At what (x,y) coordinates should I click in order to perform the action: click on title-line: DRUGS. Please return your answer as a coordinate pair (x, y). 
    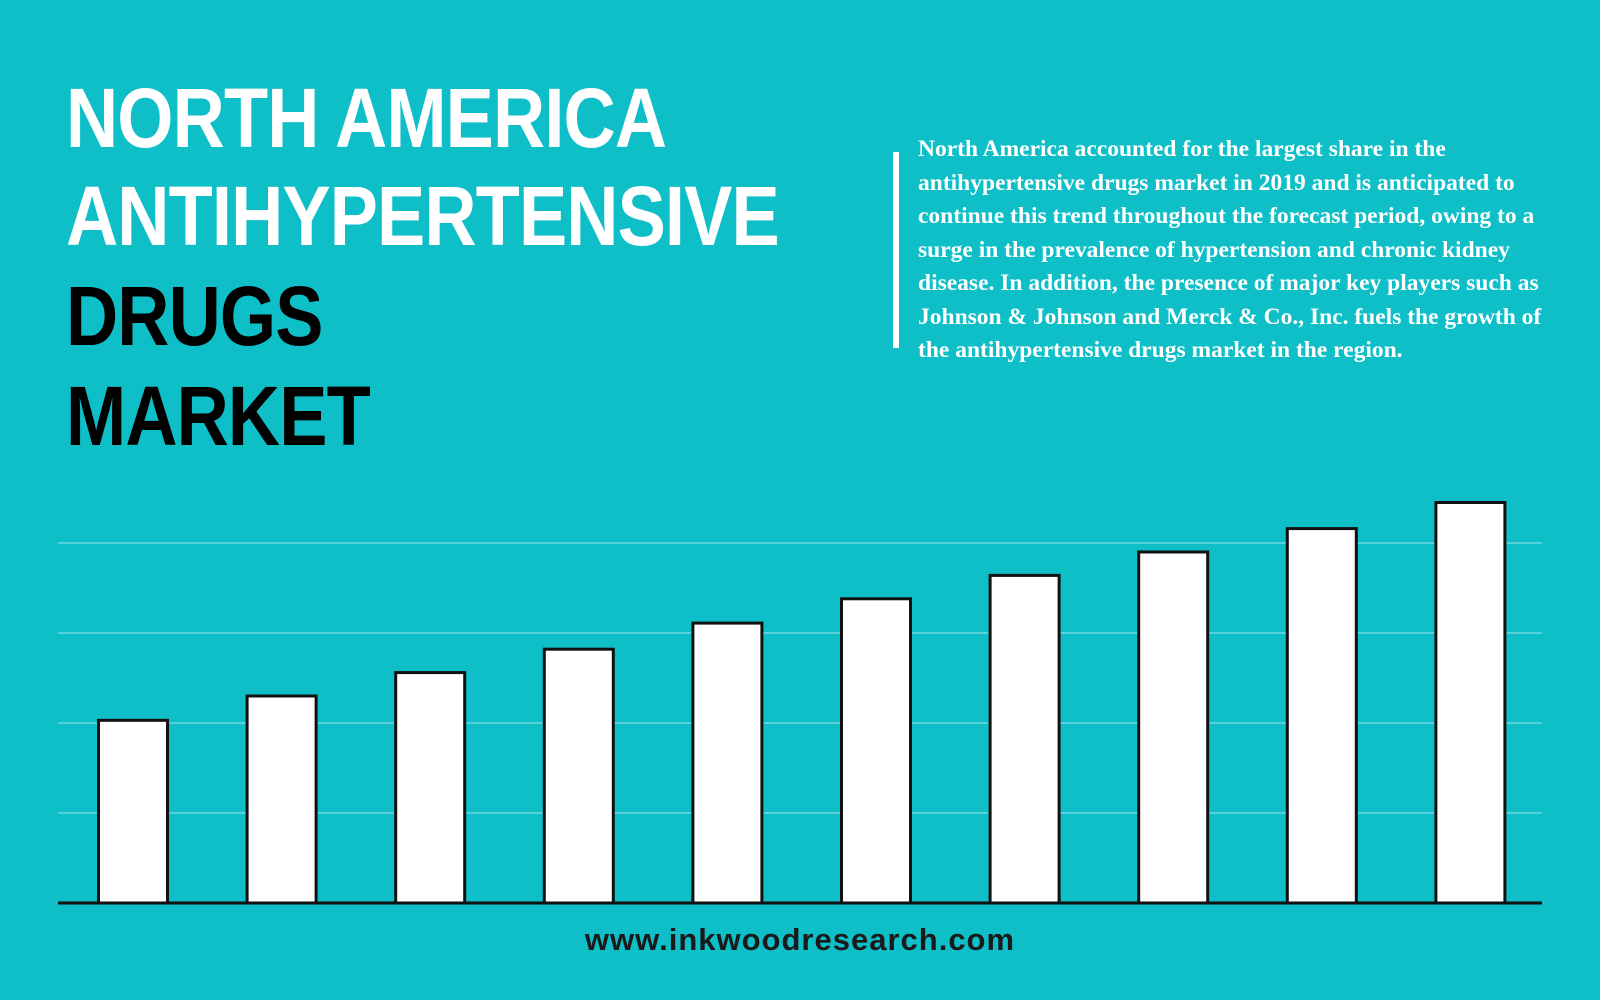
    Looking at the image, I should click on (194, 316).